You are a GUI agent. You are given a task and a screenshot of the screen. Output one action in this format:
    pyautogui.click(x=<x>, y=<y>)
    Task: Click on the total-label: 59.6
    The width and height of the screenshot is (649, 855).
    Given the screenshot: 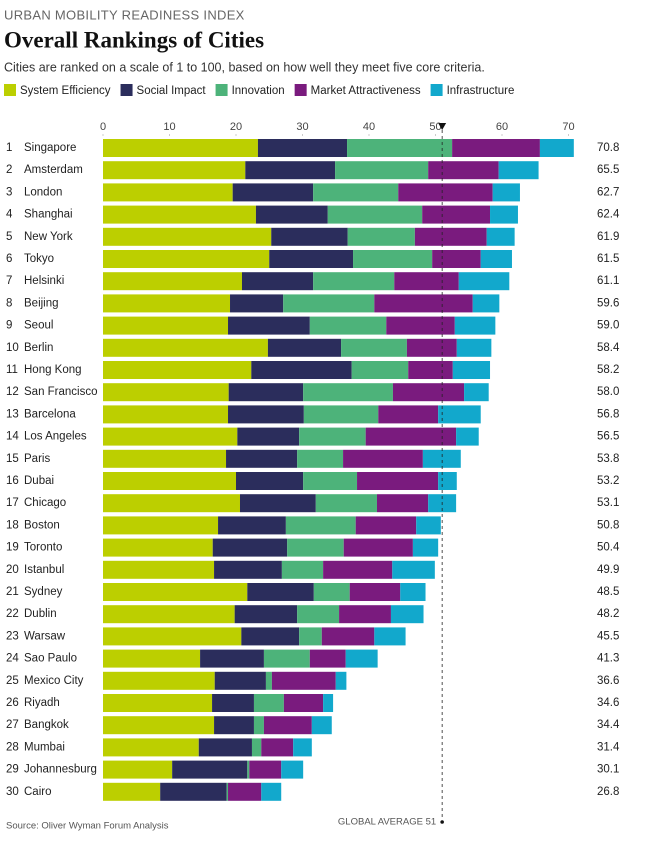 What is the action you would take?
    pyautogui.click(x=608, y=303)
    